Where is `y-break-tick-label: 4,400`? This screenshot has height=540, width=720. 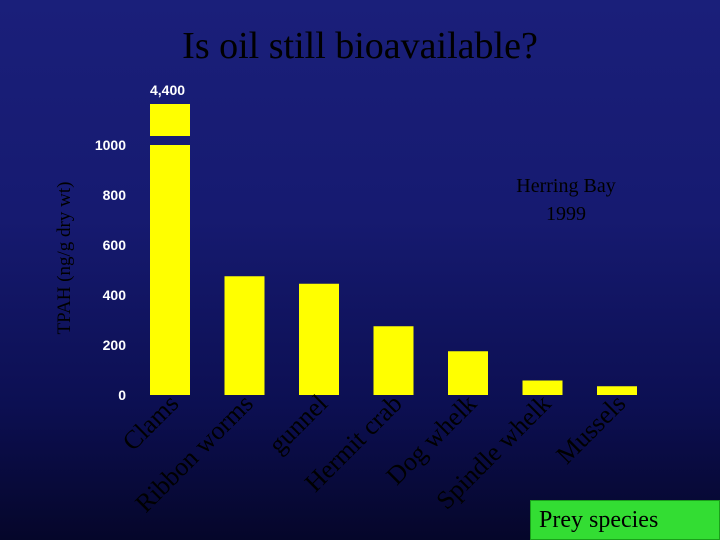
y-break-tick-label: 4,400 is located at coordinates (167, 90).